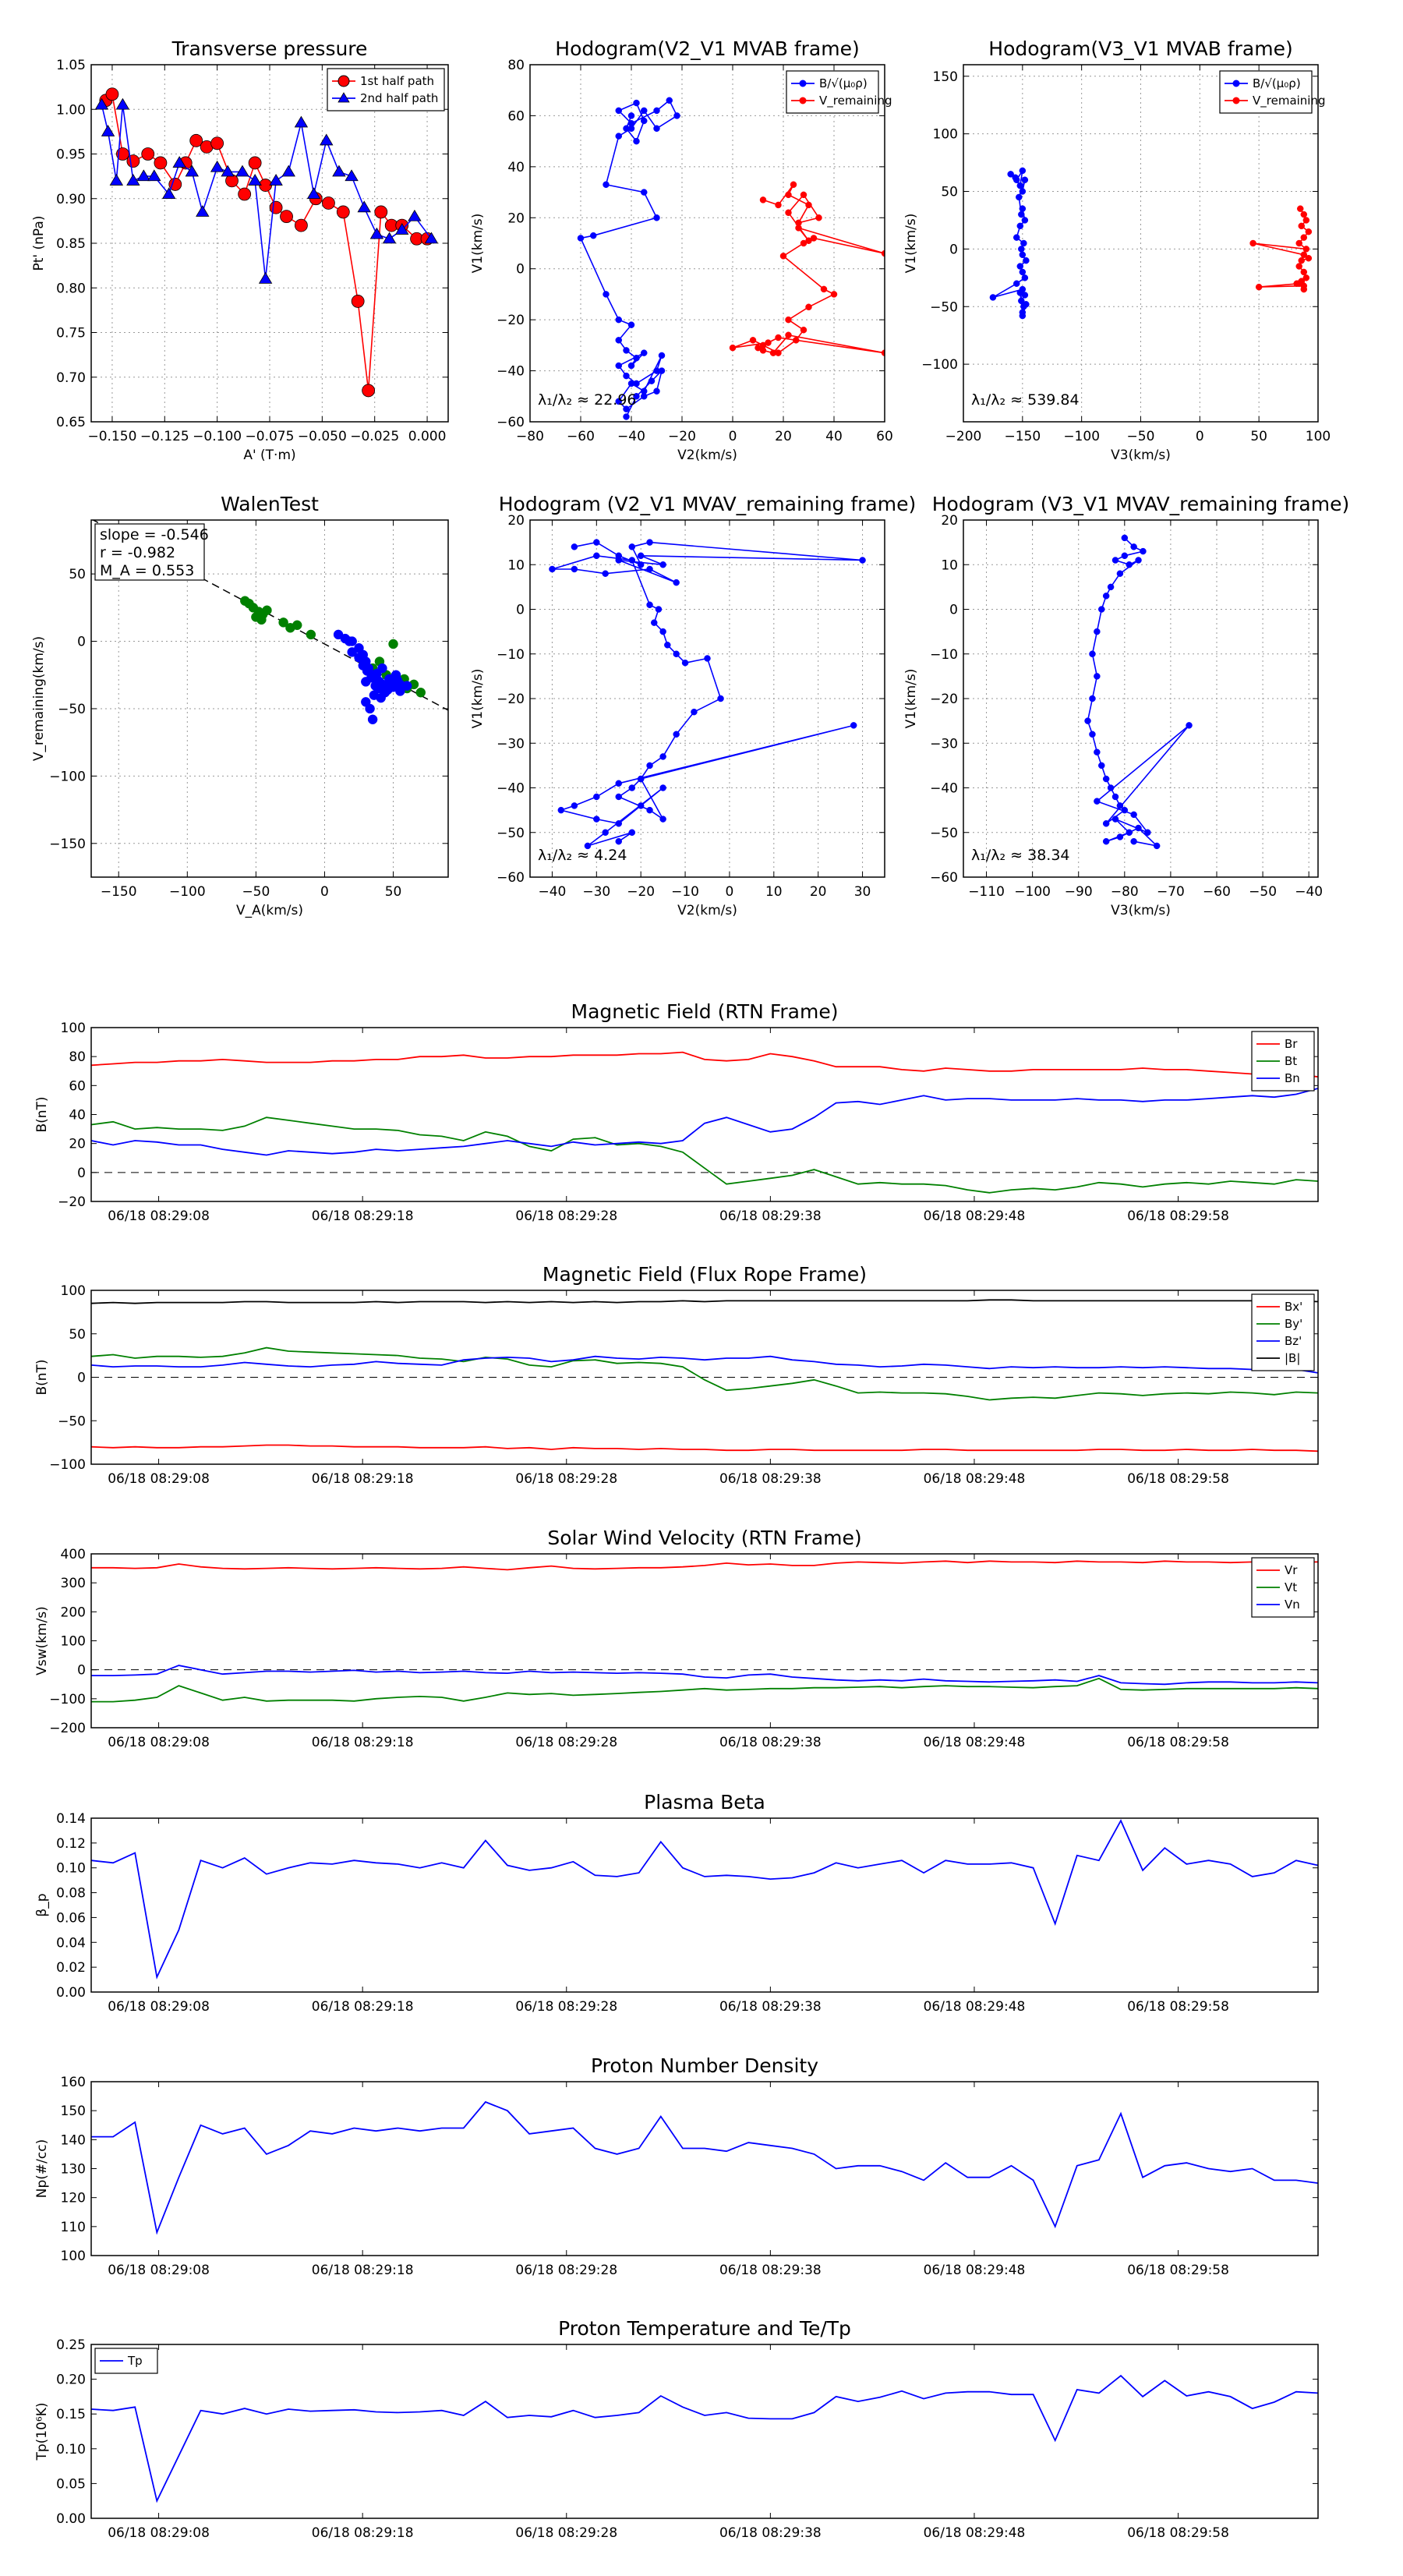 This screenshot has height=2576, width=1403. Describe the element at coordinates (71, 1993) in the screenshot. I see `y-tick-label: 0.00` at that location.